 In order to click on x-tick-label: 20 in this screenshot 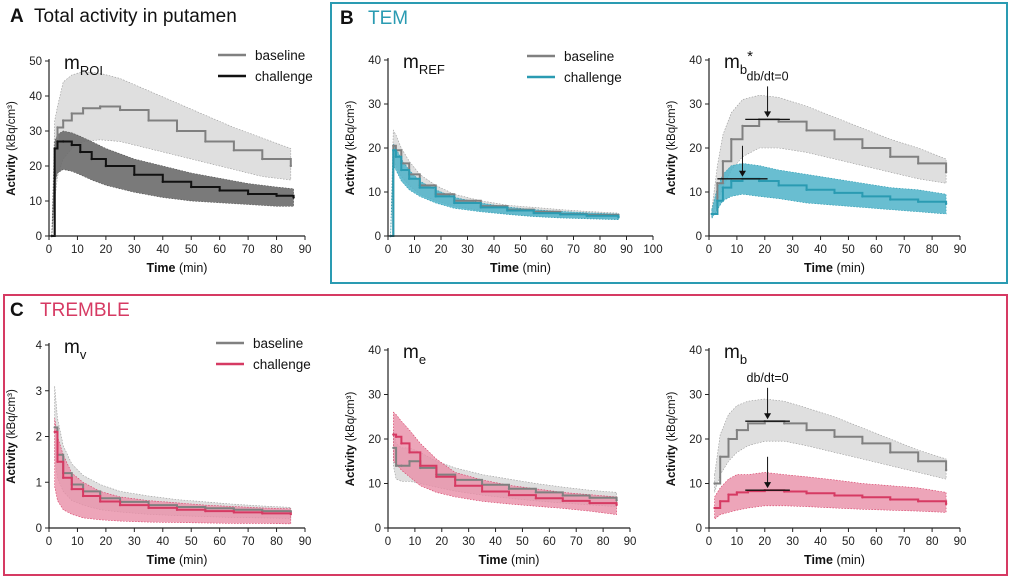, I will do `click(441, 250)`.